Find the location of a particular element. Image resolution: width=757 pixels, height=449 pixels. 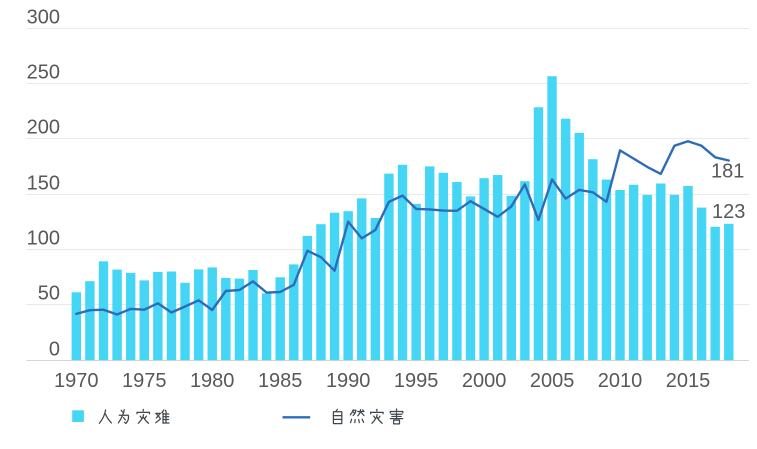

svg-text: 123 is located at coordinates (728, 212).